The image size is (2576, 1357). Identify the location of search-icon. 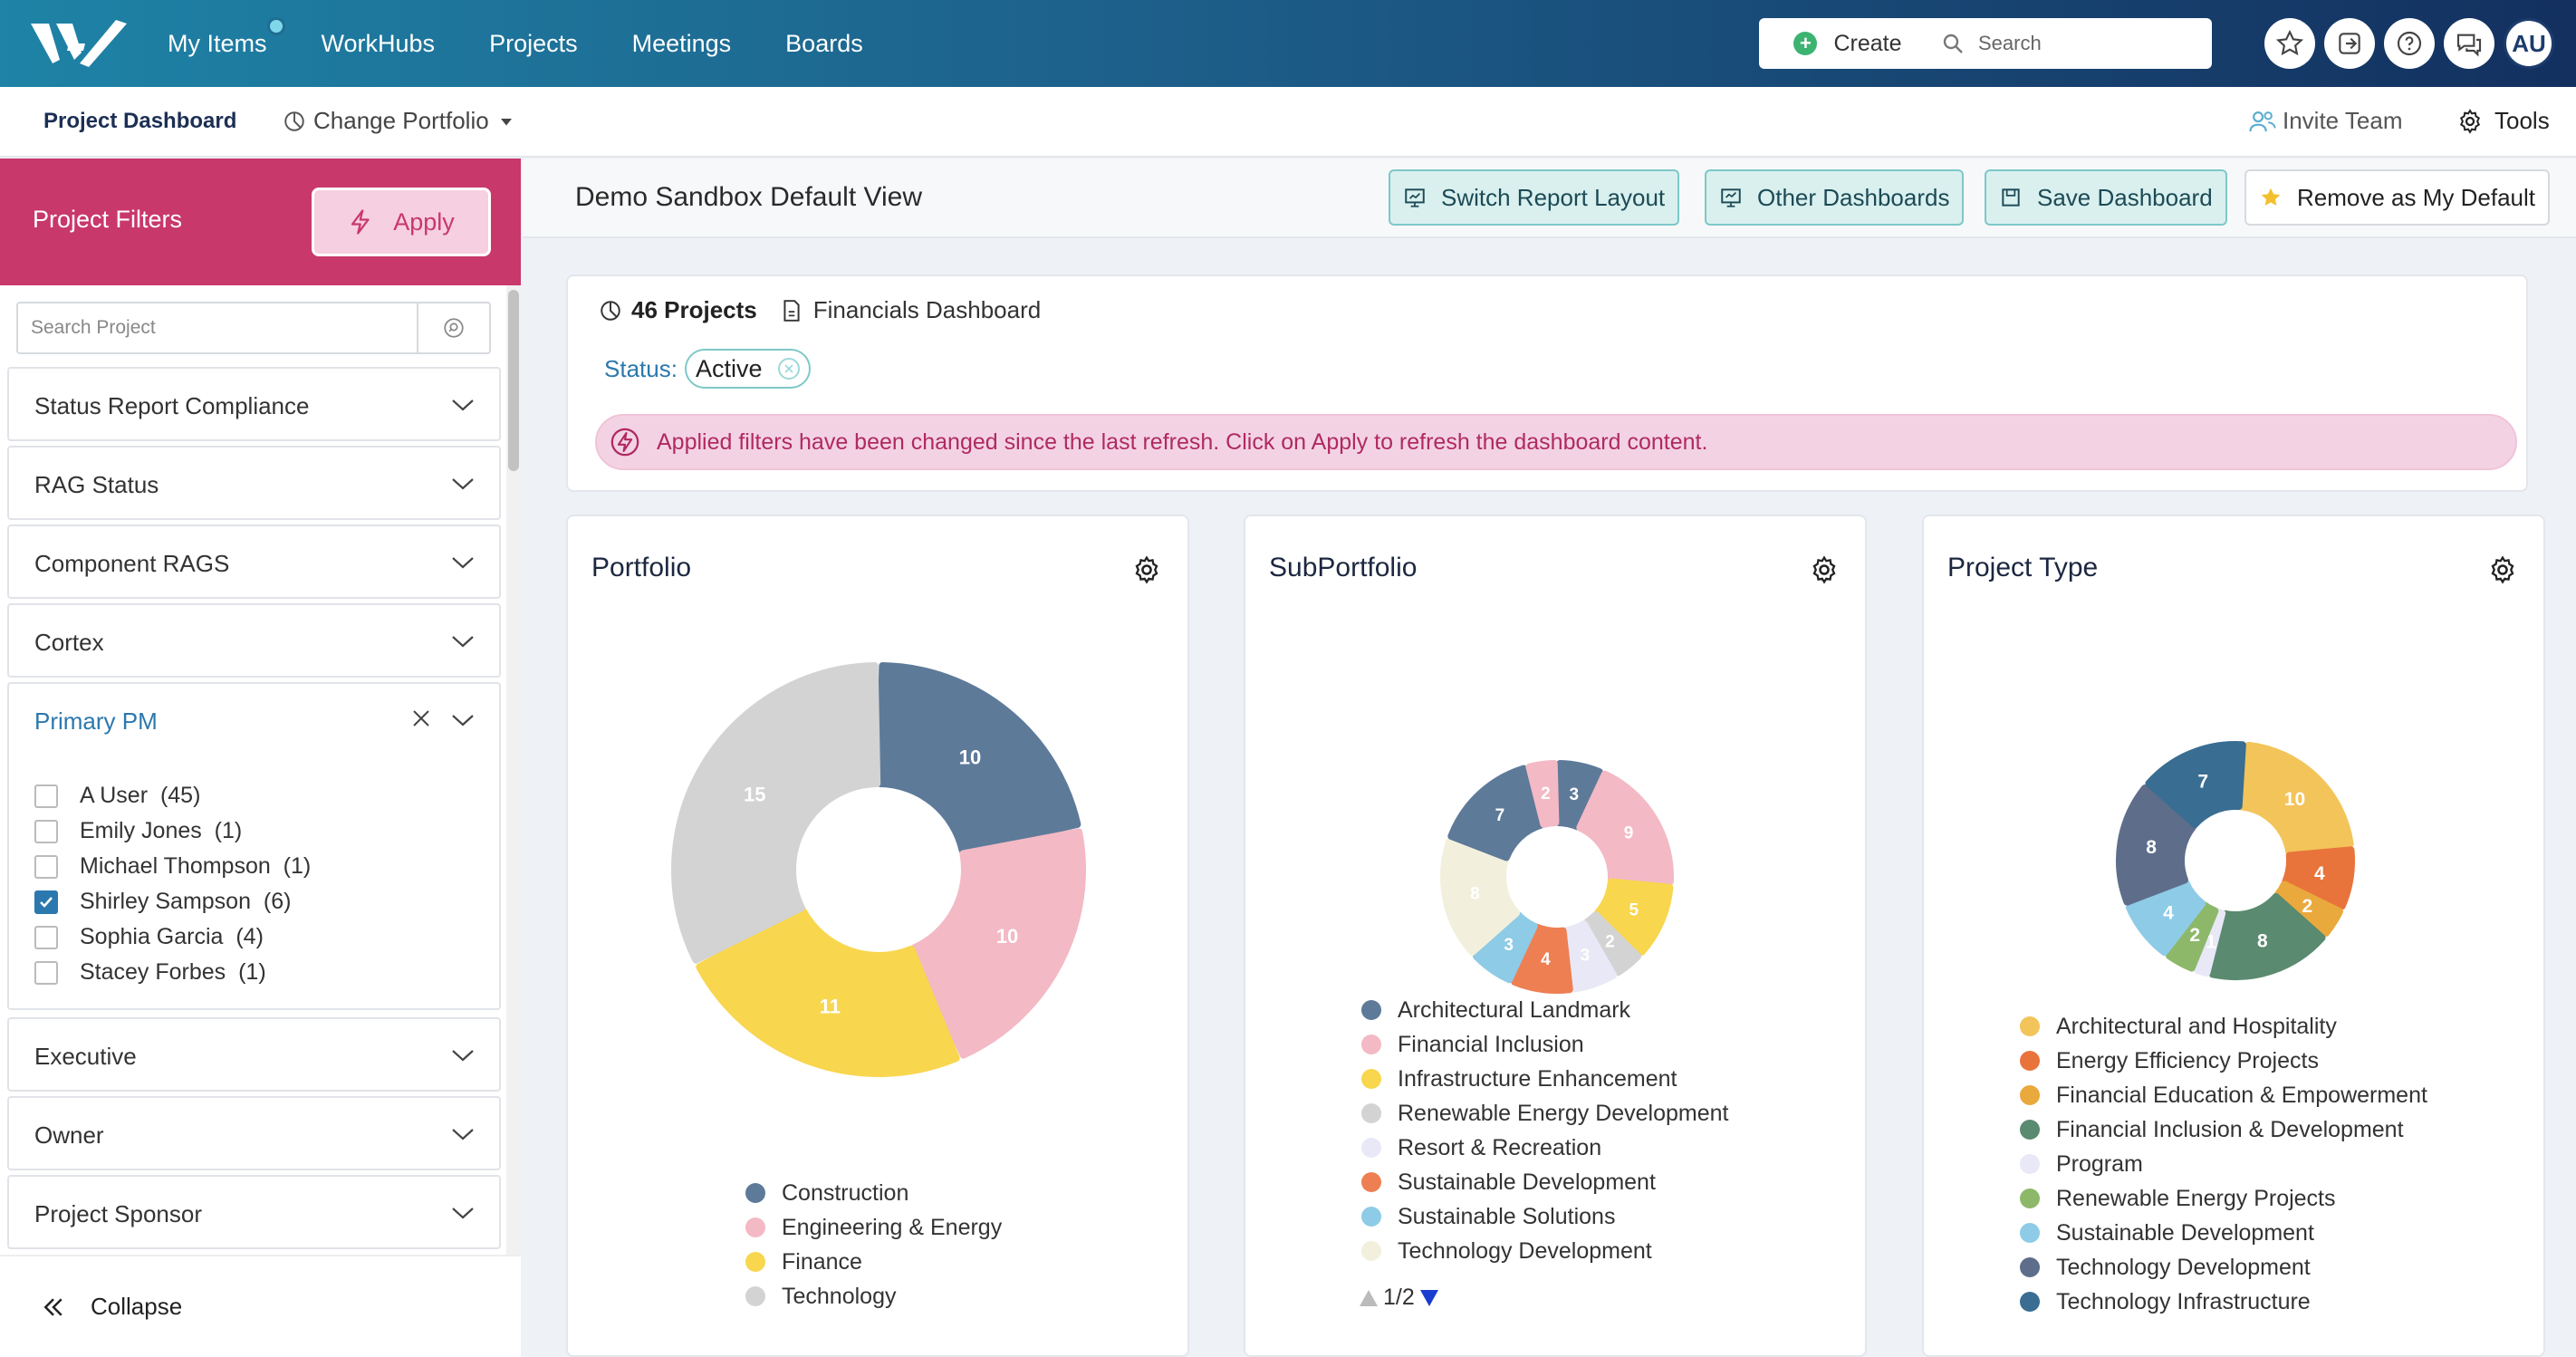
(1953, 43).